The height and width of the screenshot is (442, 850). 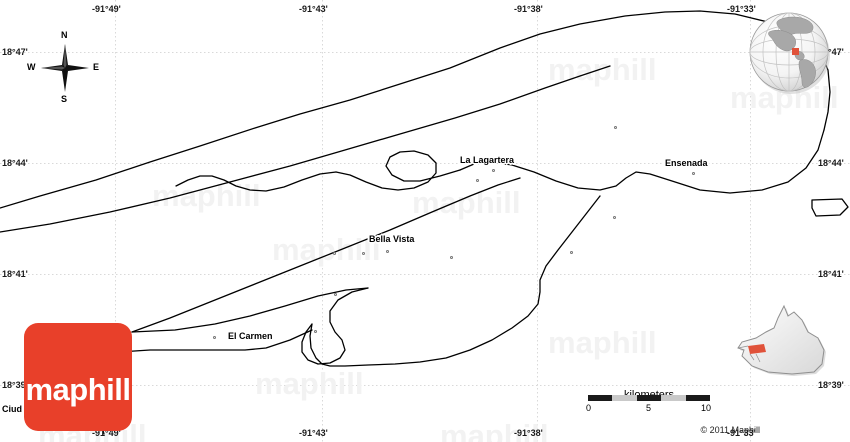 I want to click on place-dot-el-carmen, so click(x=214, y=337).